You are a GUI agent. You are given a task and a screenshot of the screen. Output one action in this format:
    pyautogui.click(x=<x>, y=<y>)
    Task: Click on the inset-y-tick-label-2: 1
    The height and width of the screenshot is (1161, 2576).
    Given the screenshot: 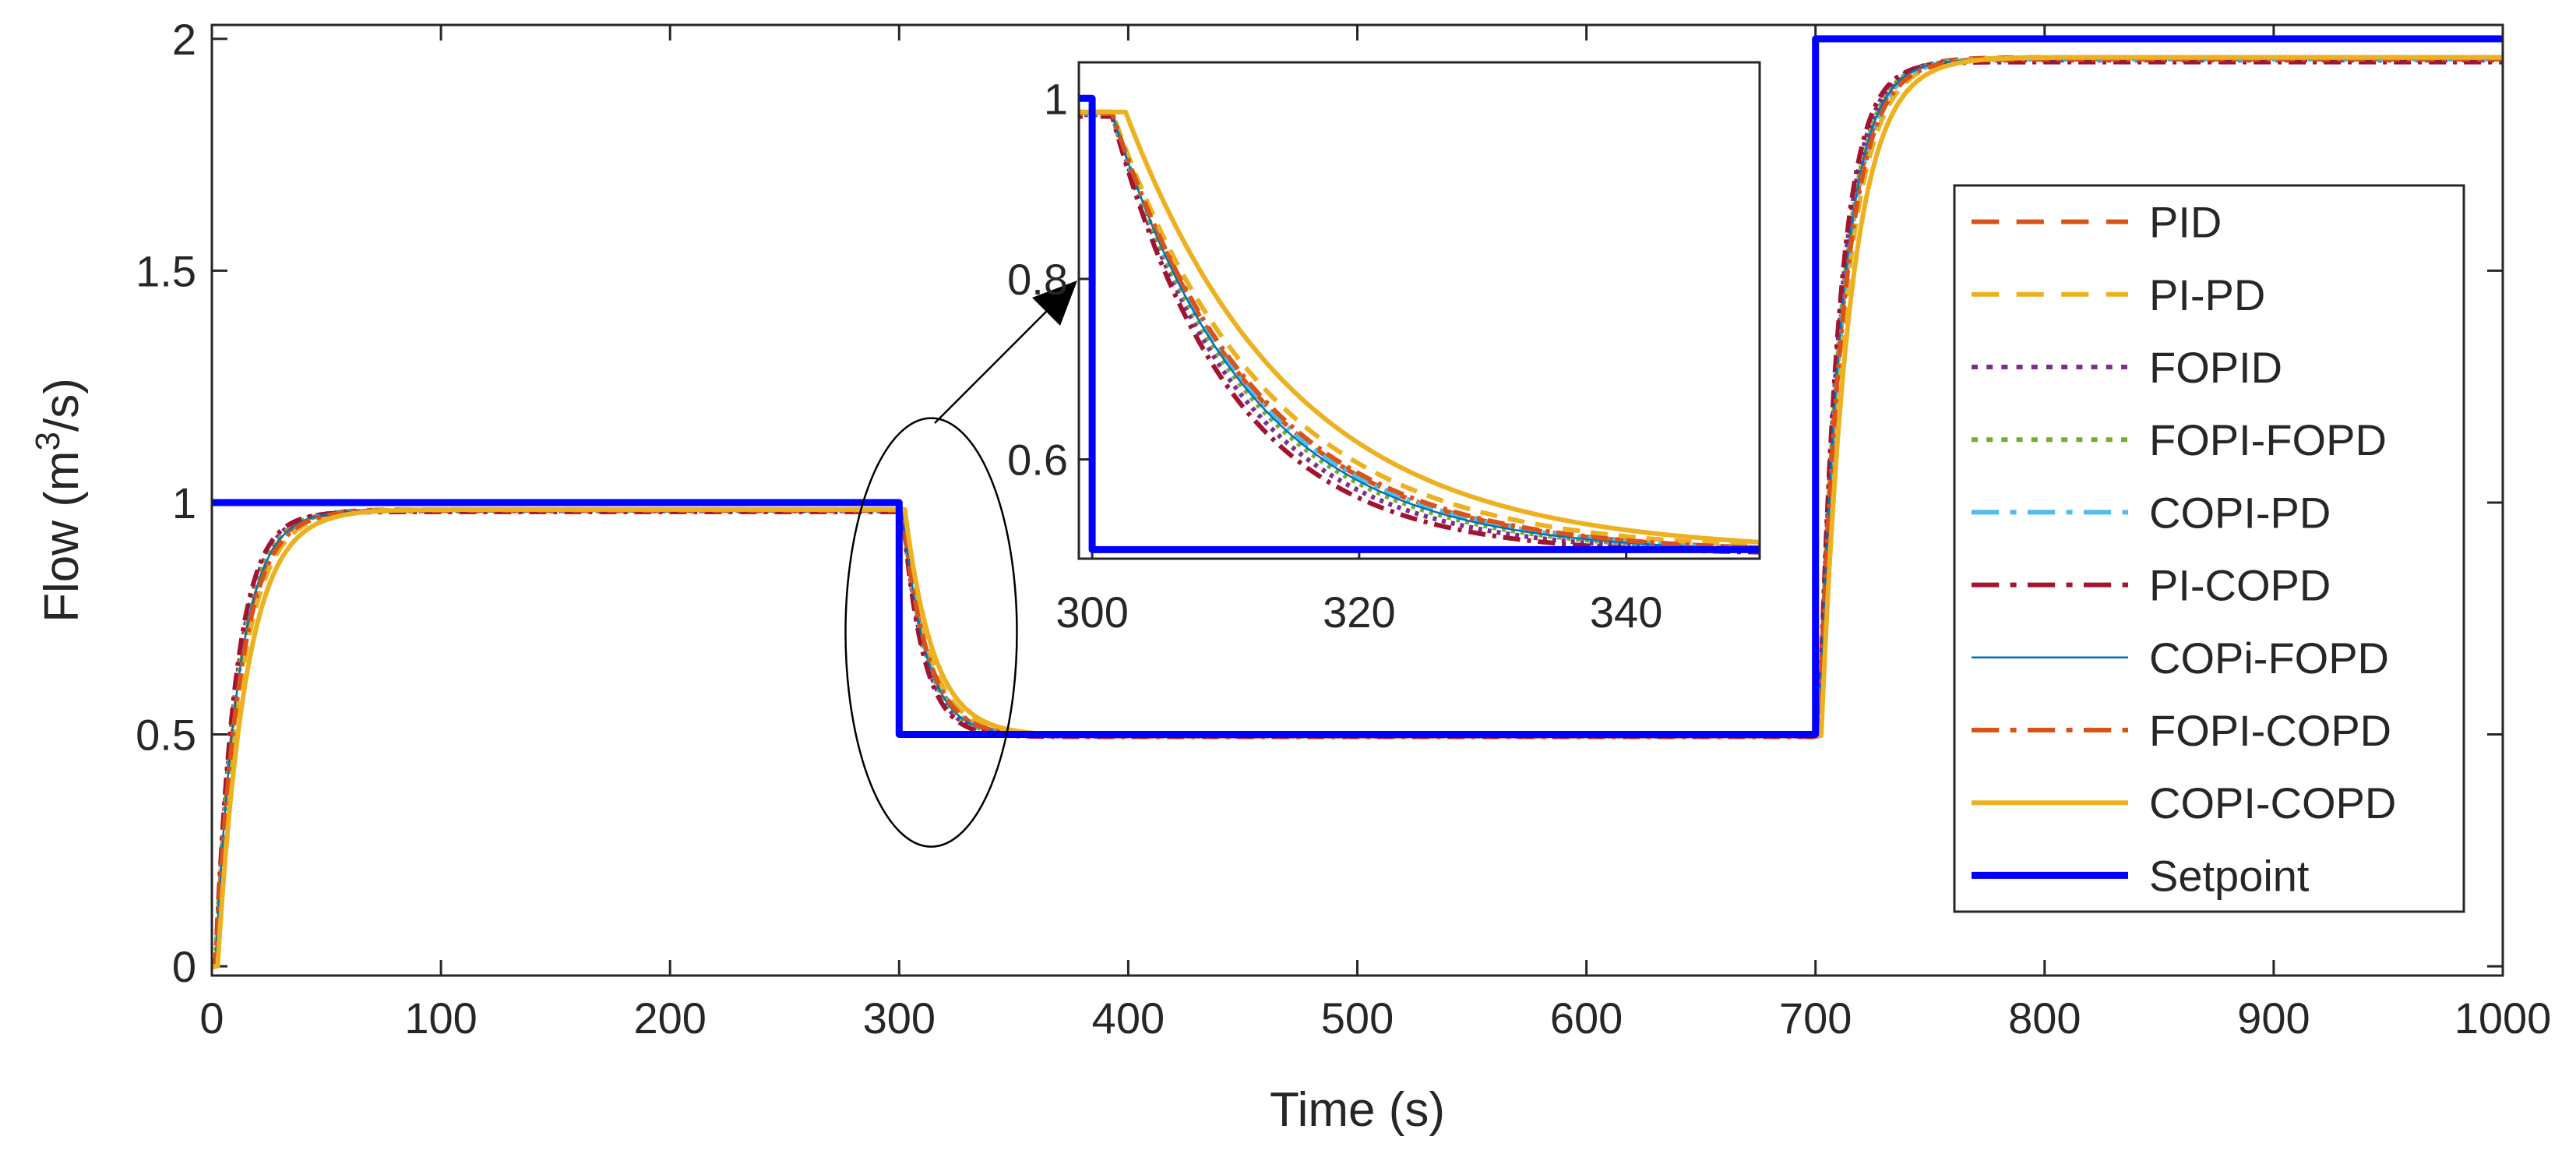 What is the action you would take?
    pyautogui.click(x=1056, y=98)
    